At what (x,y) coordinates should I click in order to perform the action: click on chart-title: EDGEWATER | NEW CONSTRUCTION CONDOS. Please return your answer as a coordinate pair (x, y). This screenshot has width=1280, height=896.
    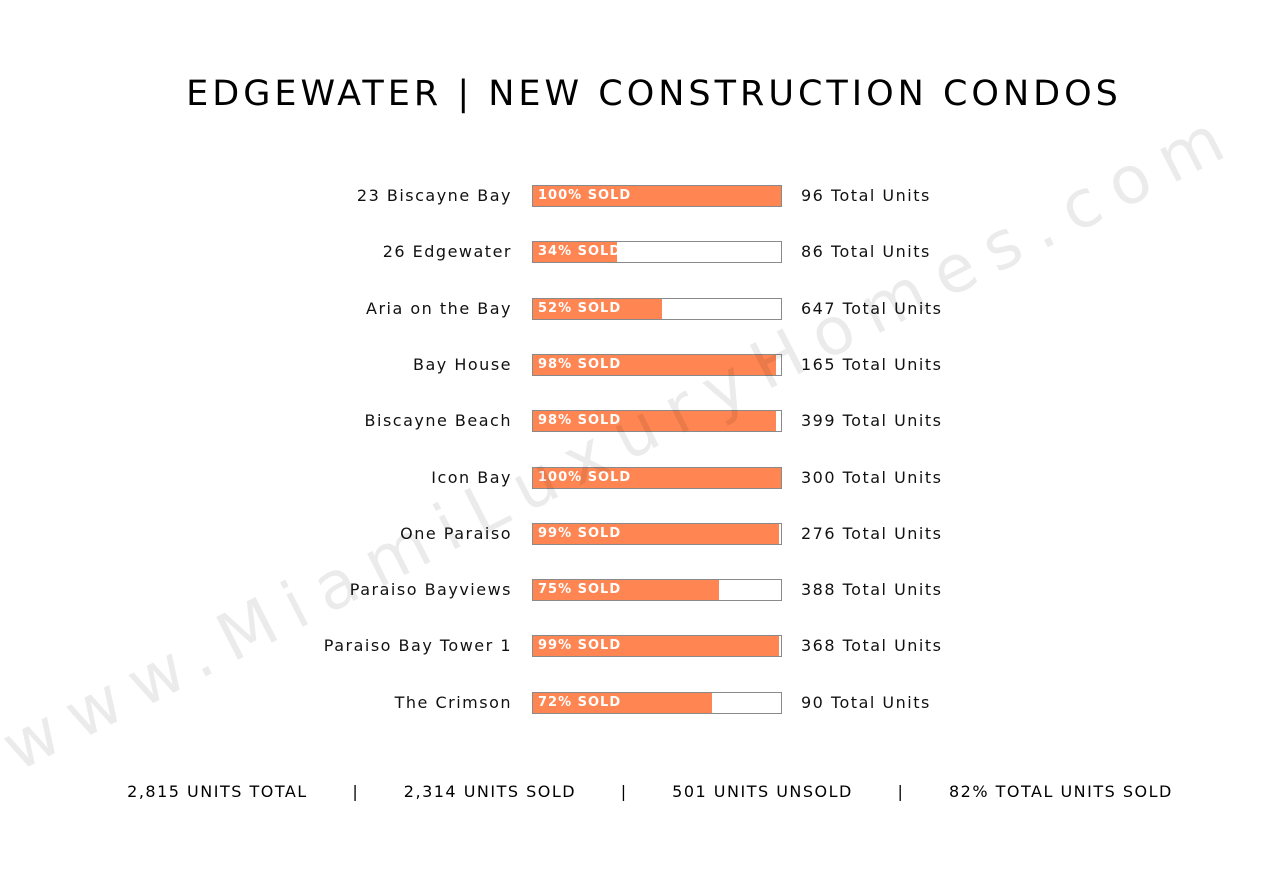
    Looking at the image, I should click on (654, 94).